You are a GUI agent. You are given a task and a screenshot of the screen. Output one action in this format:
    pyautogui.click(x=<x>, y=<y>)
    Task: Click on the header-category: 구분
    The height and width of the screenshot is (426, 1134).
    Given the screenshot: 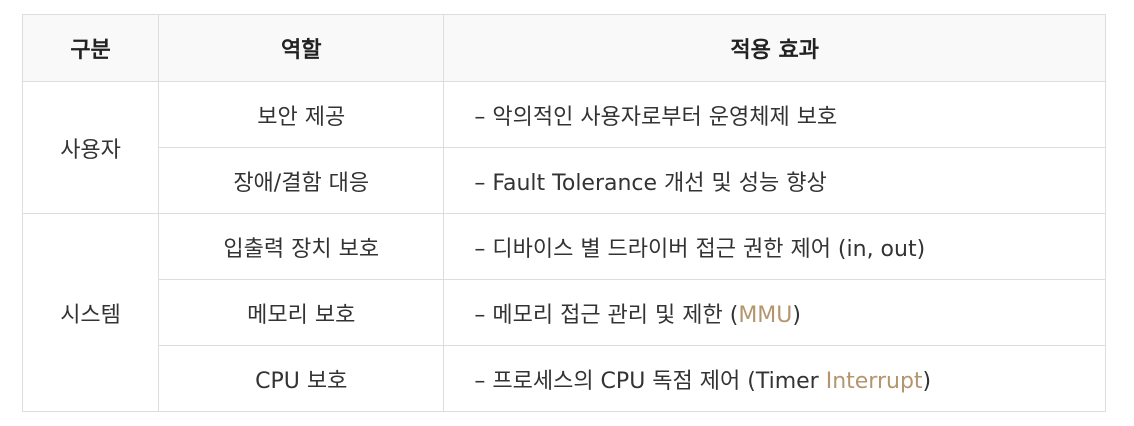 What is the action you would take?
    pyautogui.click(x=90, y=48)
    